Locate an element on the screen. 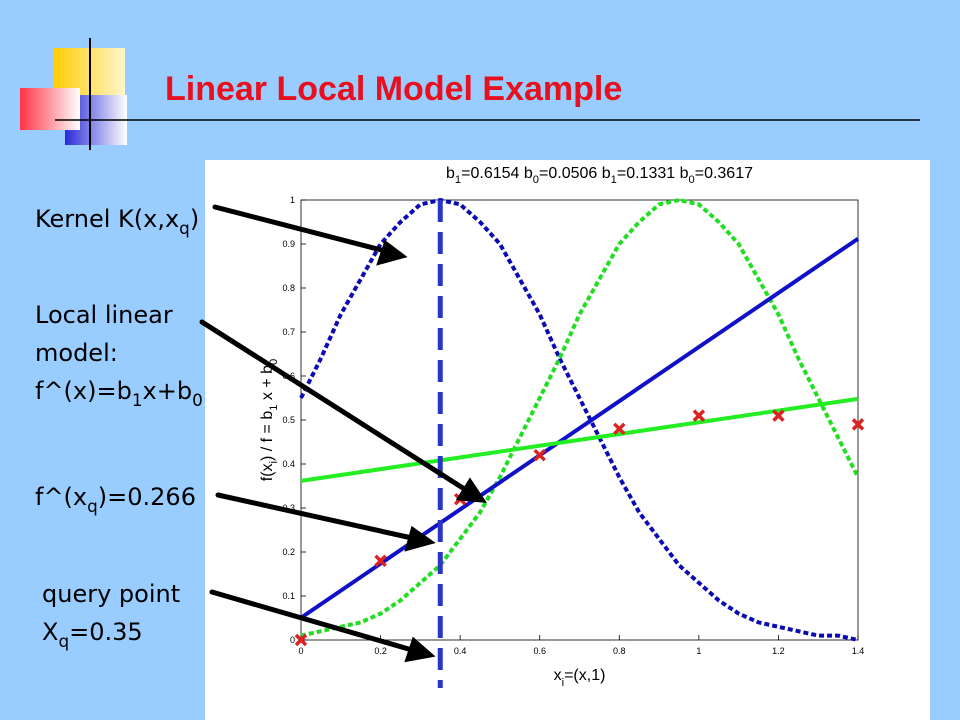  y-tick-label: 0.8 is located at coordinates (288, 288).